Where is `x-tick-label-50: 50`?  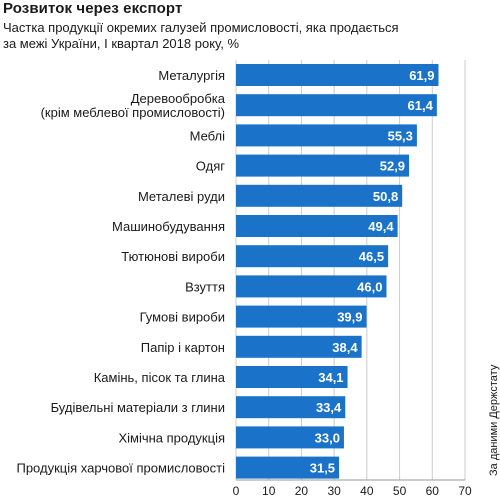
x-tick-label-50: 50 is located at coordinates (400, 491).